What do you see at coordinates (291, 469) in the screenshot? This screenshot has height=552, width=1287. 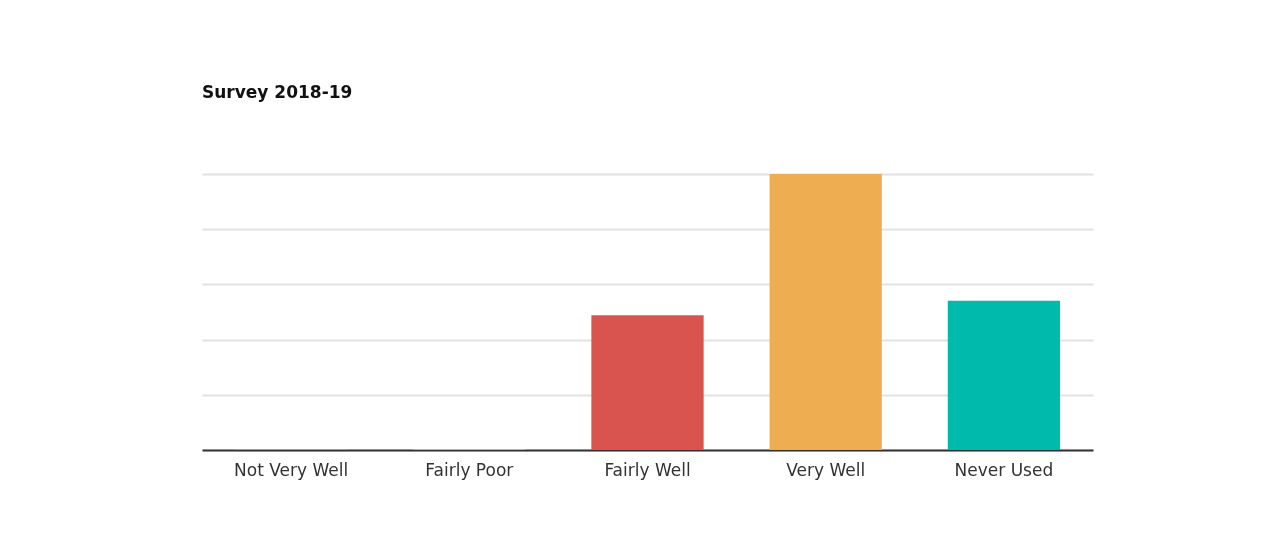 I see `x-tick-label: Not Very Well` at bounding box center [291, 469].